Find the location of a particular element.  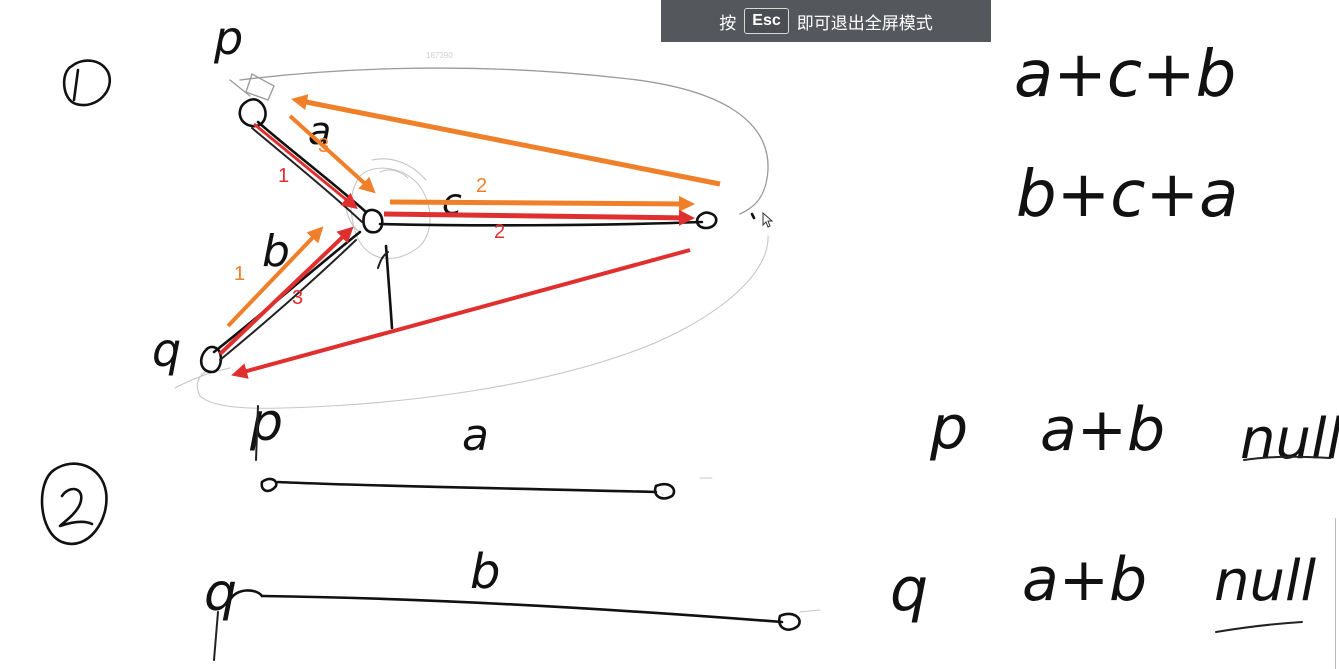

red-arrows is located at coordinates (456, 250).